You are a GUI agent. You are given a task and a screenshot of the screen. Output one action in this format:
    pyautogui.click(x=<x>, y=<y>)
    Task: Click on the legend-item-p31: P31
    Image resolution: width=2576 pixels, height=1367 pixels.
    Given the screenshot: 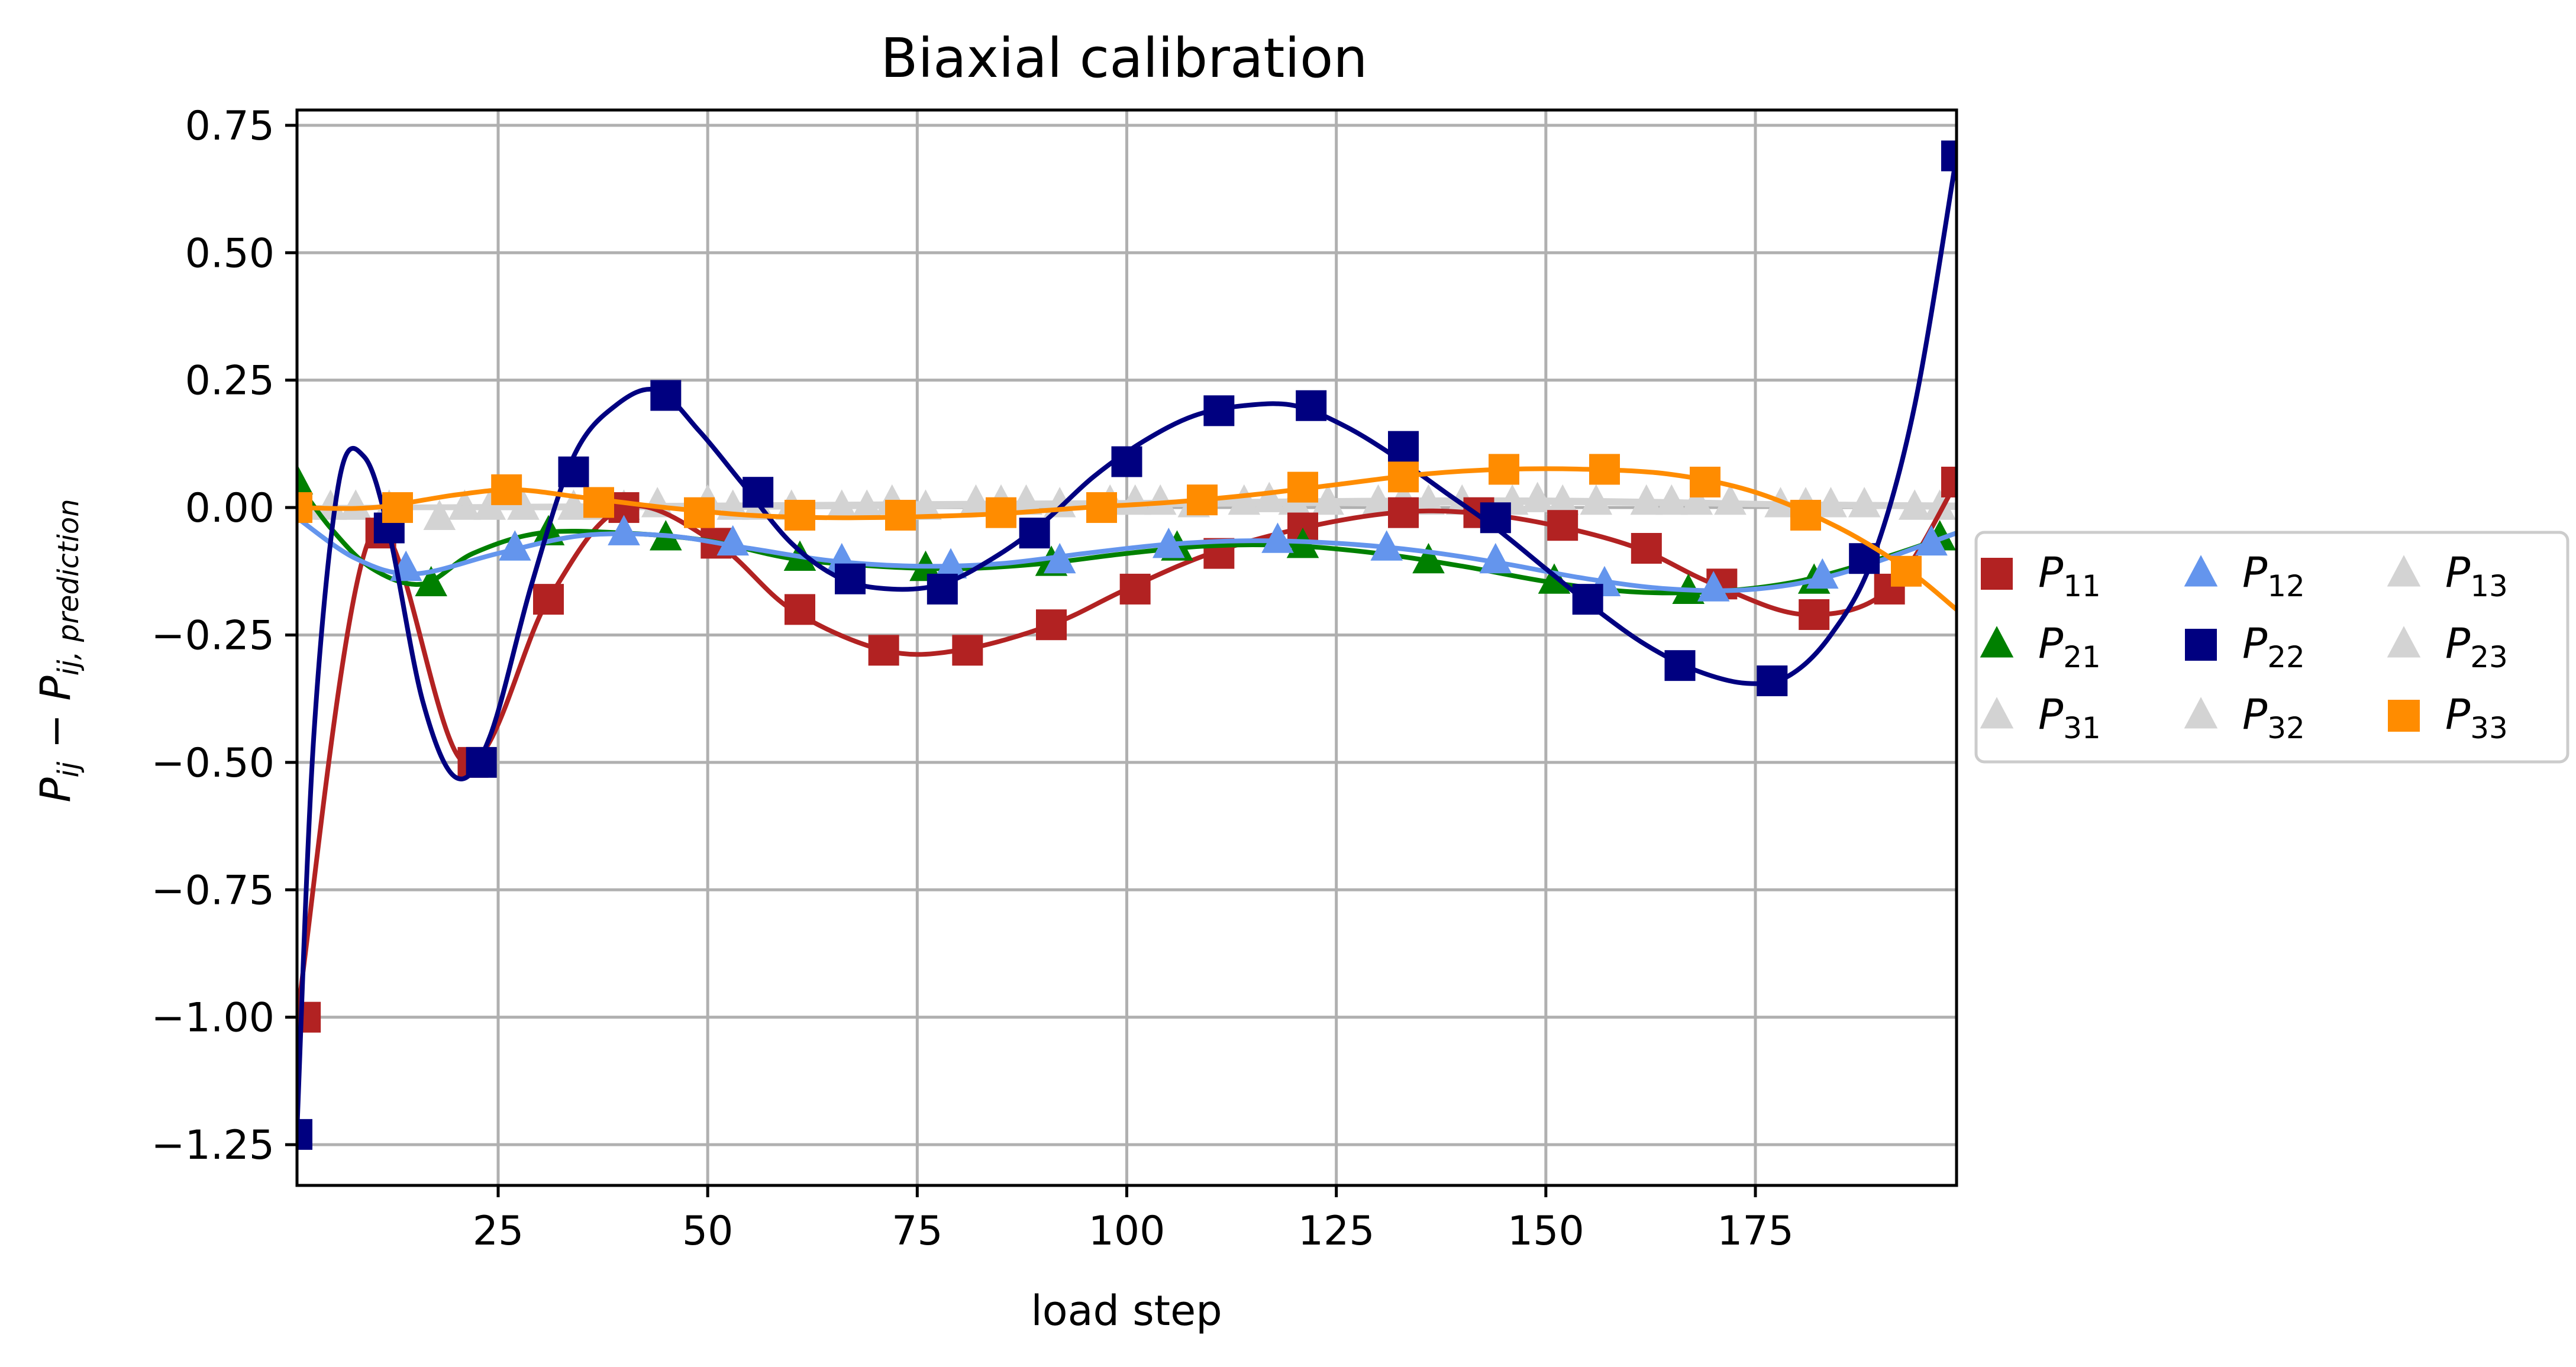 What is the action you would take?
    pyautogui.click(x=2040, y=717)
    